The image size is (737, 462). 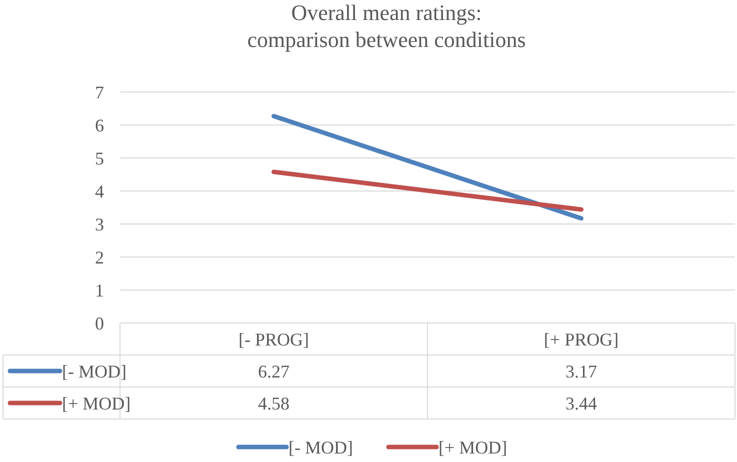 What do you see at coordinates (94, 371) in the screenshot?
I see `legend-label: [- MOD]` at bounding box center [94, 371].